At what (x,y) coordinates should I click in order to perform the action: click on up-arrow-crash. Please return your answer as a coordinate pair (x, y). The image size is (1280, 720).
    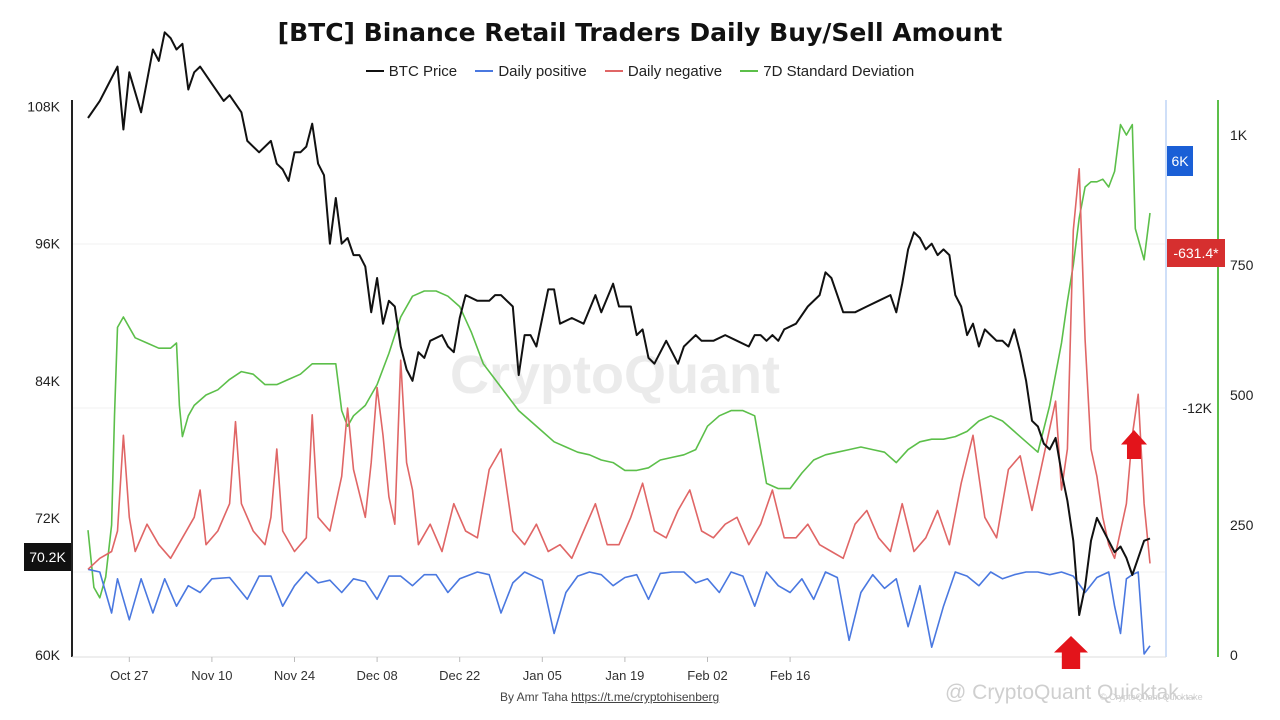
    Looking at the image, I should click on (1071, 652).